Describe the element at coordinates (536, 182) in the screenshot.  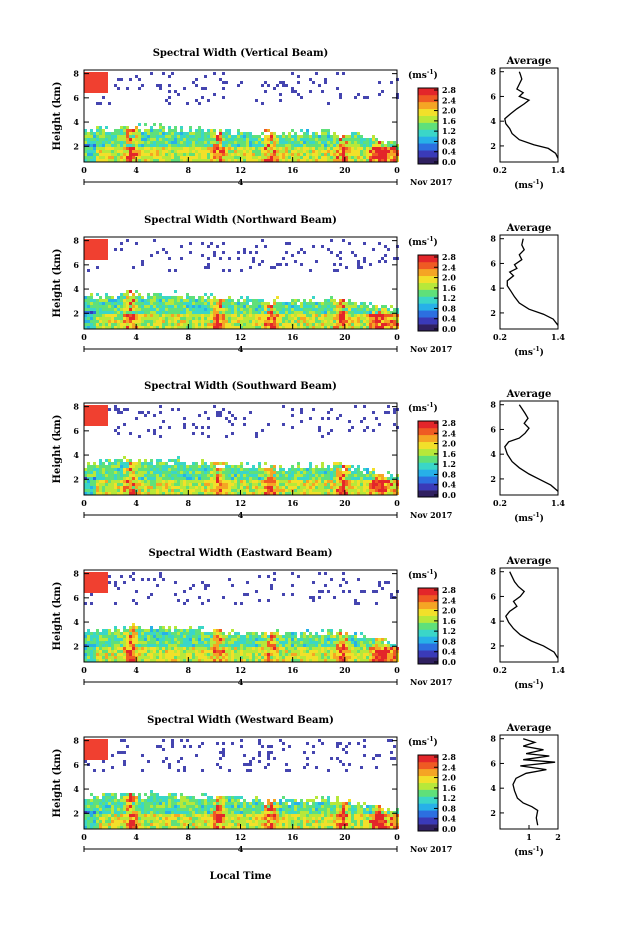
I see `unit-exponent: -1` at that location.